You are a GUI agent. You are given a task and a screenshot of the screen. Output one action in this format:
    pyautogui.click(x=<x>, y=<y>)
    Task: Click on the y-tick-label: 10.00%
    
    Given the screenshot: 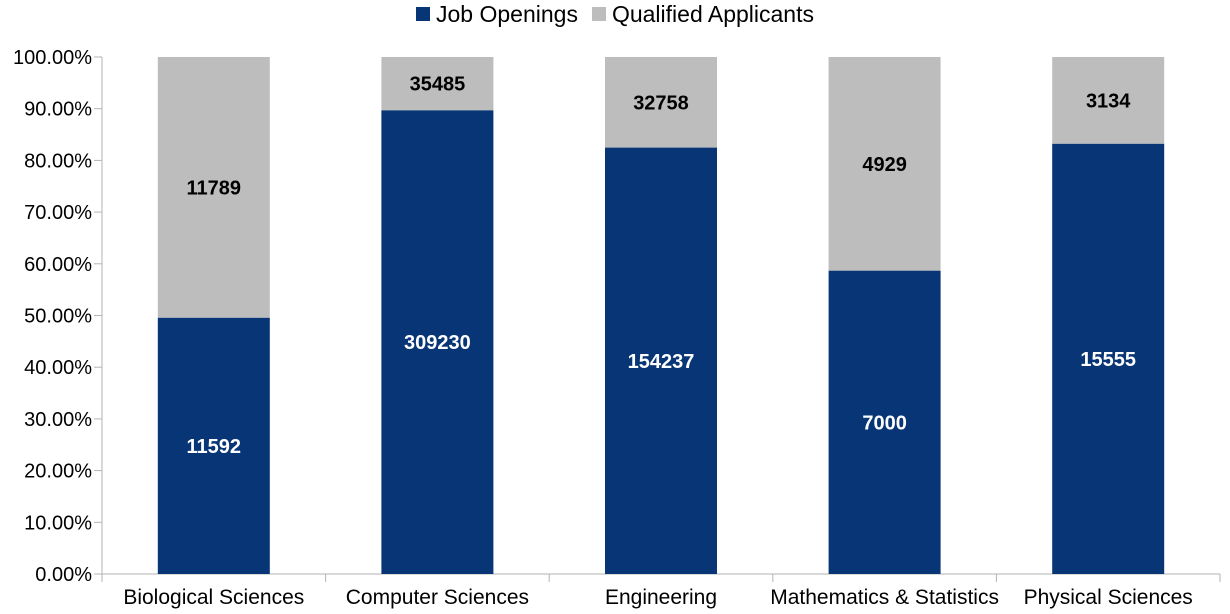 What is the action you would take?
    pyautogui.click(x=58, y=523)
    